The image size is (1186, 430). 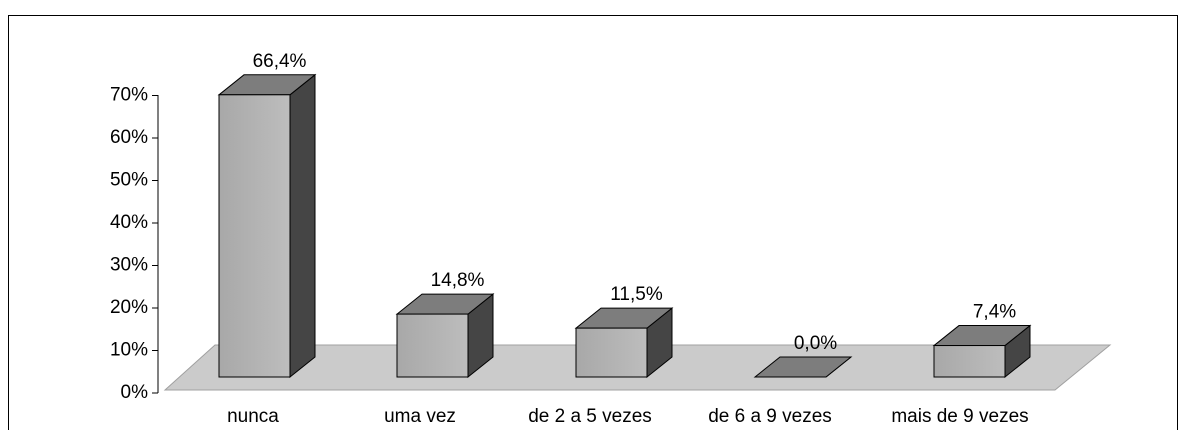 What do you see at coordinates (994, 312) in the screenshot?
I see `value-label: 7,4%` at bounding box center [994, 312].